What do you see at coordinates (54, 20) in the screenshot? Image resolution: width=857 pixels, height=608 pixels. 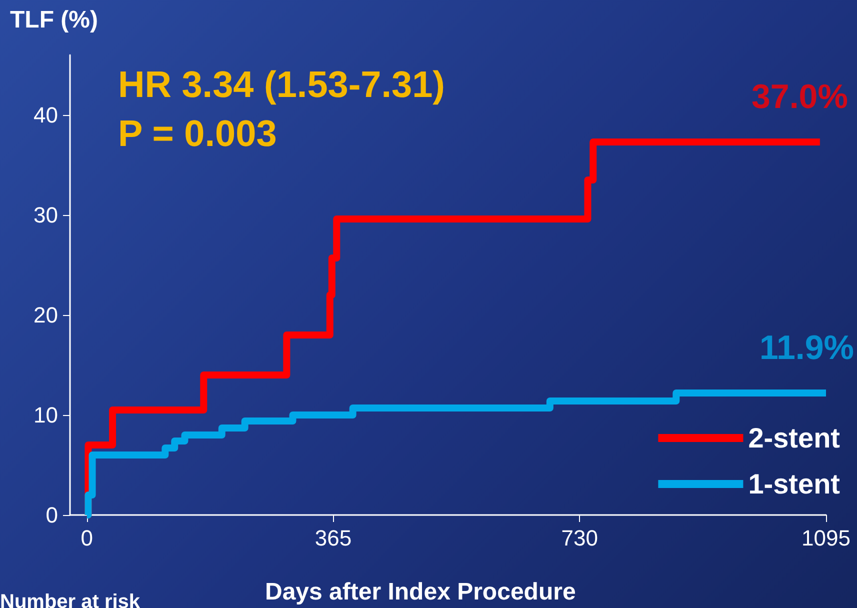 I see `y-axis-title: TLF (%)` at bounding box center [54, 20].